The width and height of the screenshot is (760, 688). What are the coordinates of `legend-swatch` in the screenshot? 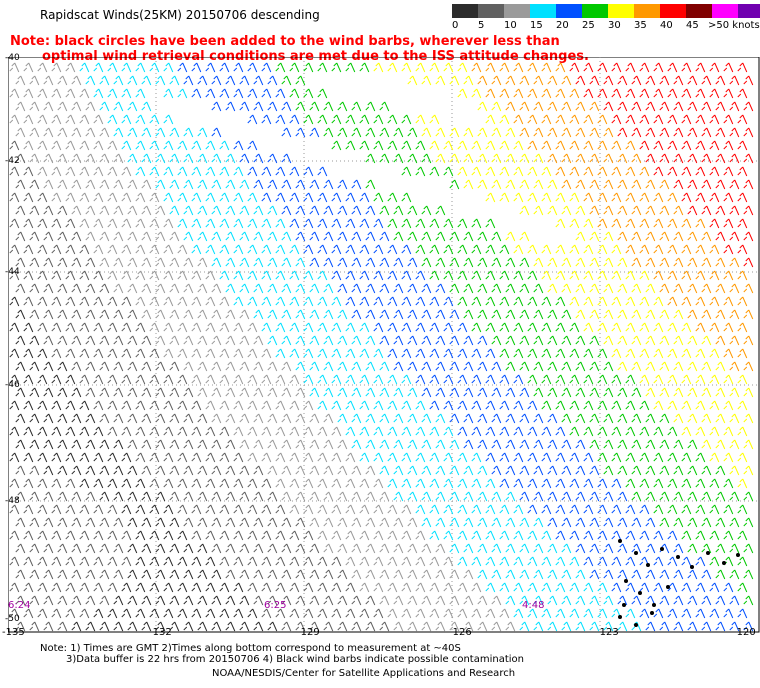 It's located at (517, 11).